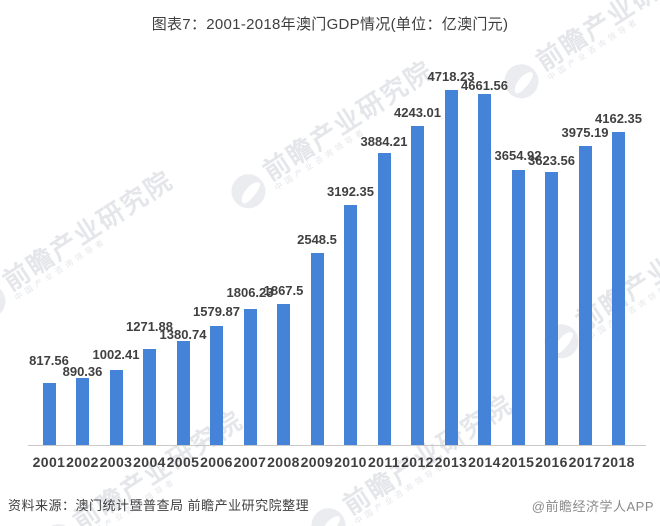  I want to click on bar-value-label: 1867.5, so click(283, 290).